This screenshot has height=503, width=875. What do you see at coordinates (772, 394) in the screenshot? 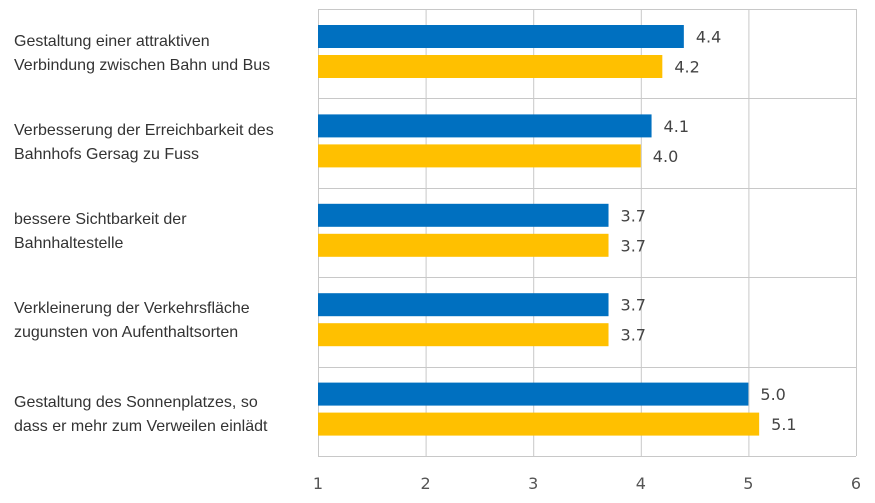
I see `data-label: 5.0` at bounding box center [772, 394].